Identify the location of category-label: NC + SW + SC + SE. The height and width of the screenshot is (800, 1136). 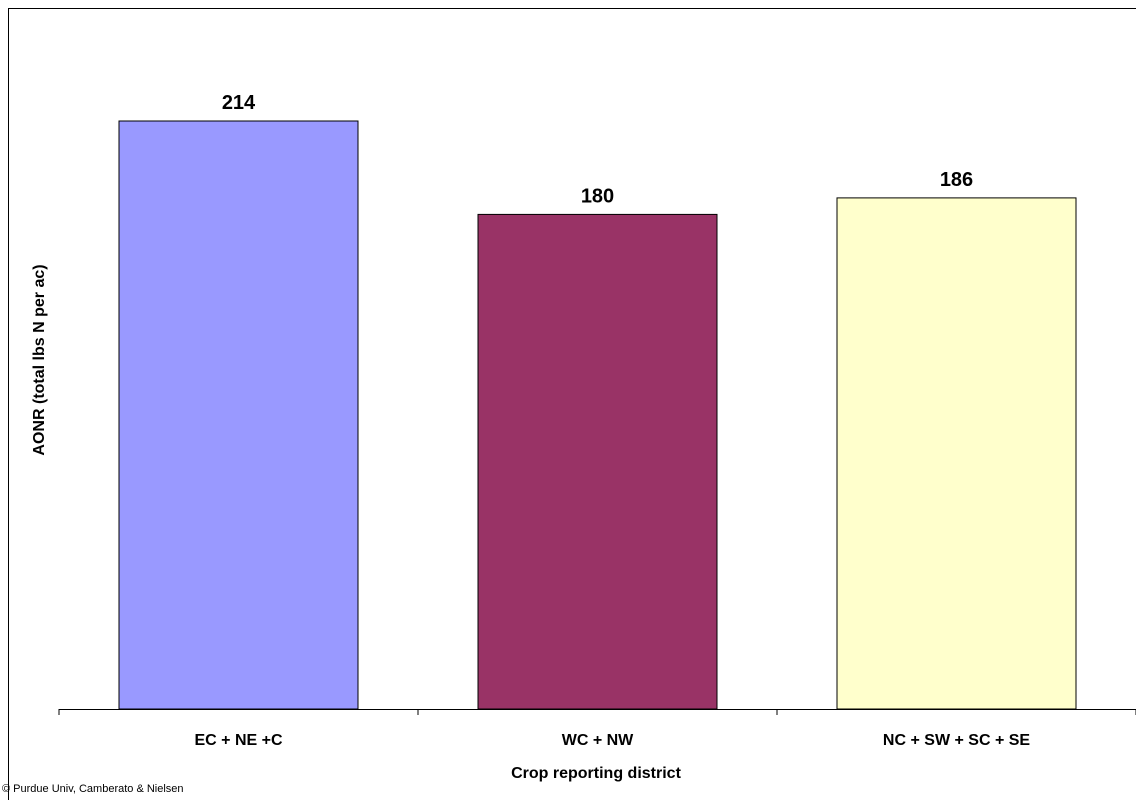
(956, 740).